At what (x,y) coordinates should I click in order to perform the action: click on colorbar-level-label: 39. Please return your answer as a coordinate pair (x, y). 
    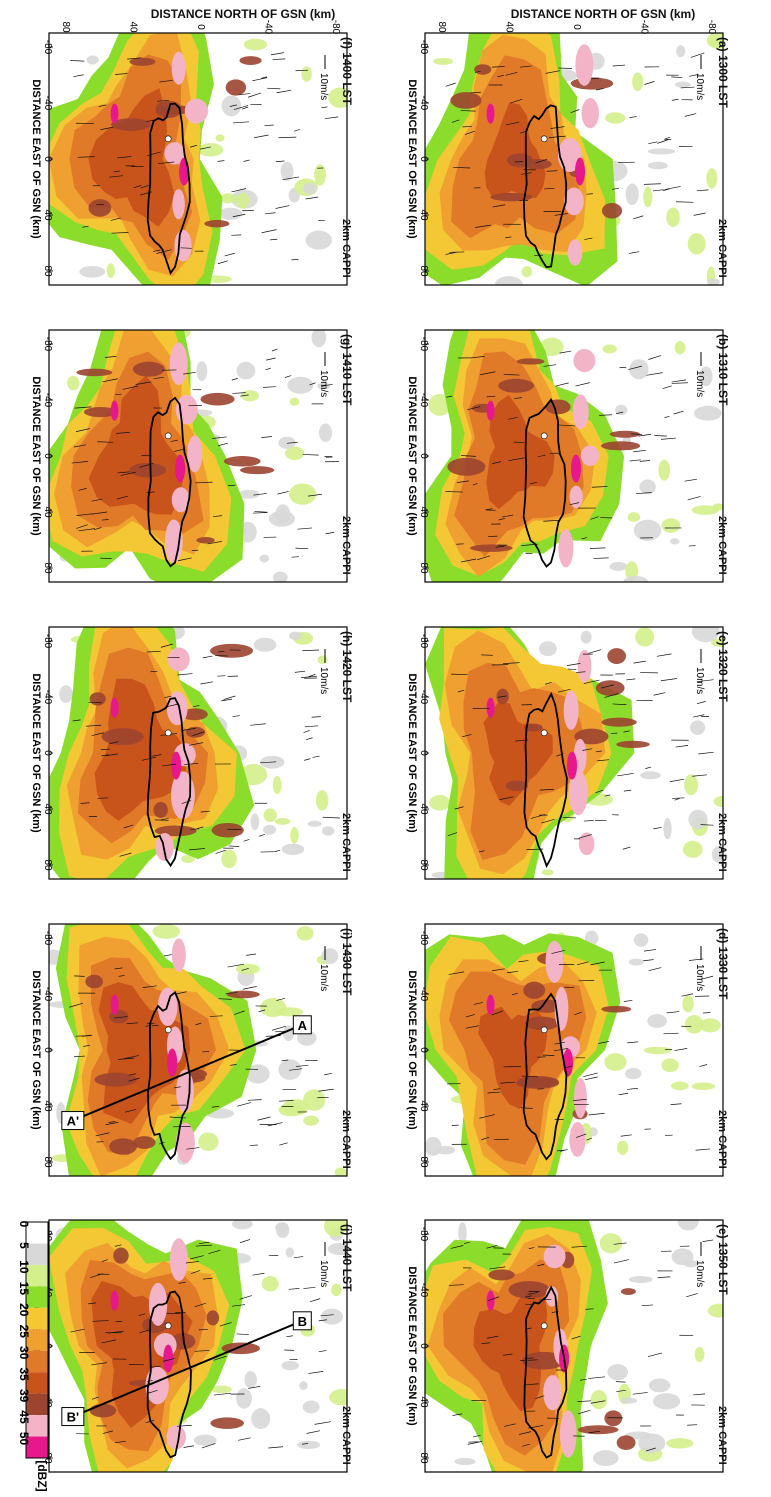
    Looking at the image, I should click on (24, 1396).